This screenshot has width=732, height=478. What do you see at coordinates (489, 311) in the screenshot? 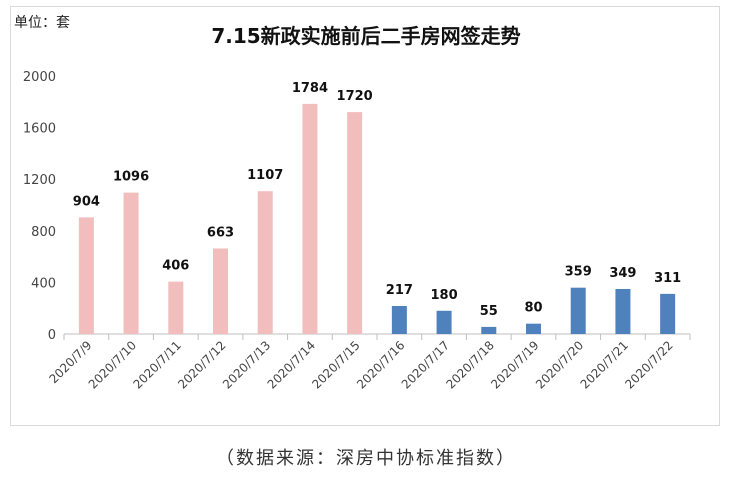
I see `data-label: 55` at bounding box center [489, 311].